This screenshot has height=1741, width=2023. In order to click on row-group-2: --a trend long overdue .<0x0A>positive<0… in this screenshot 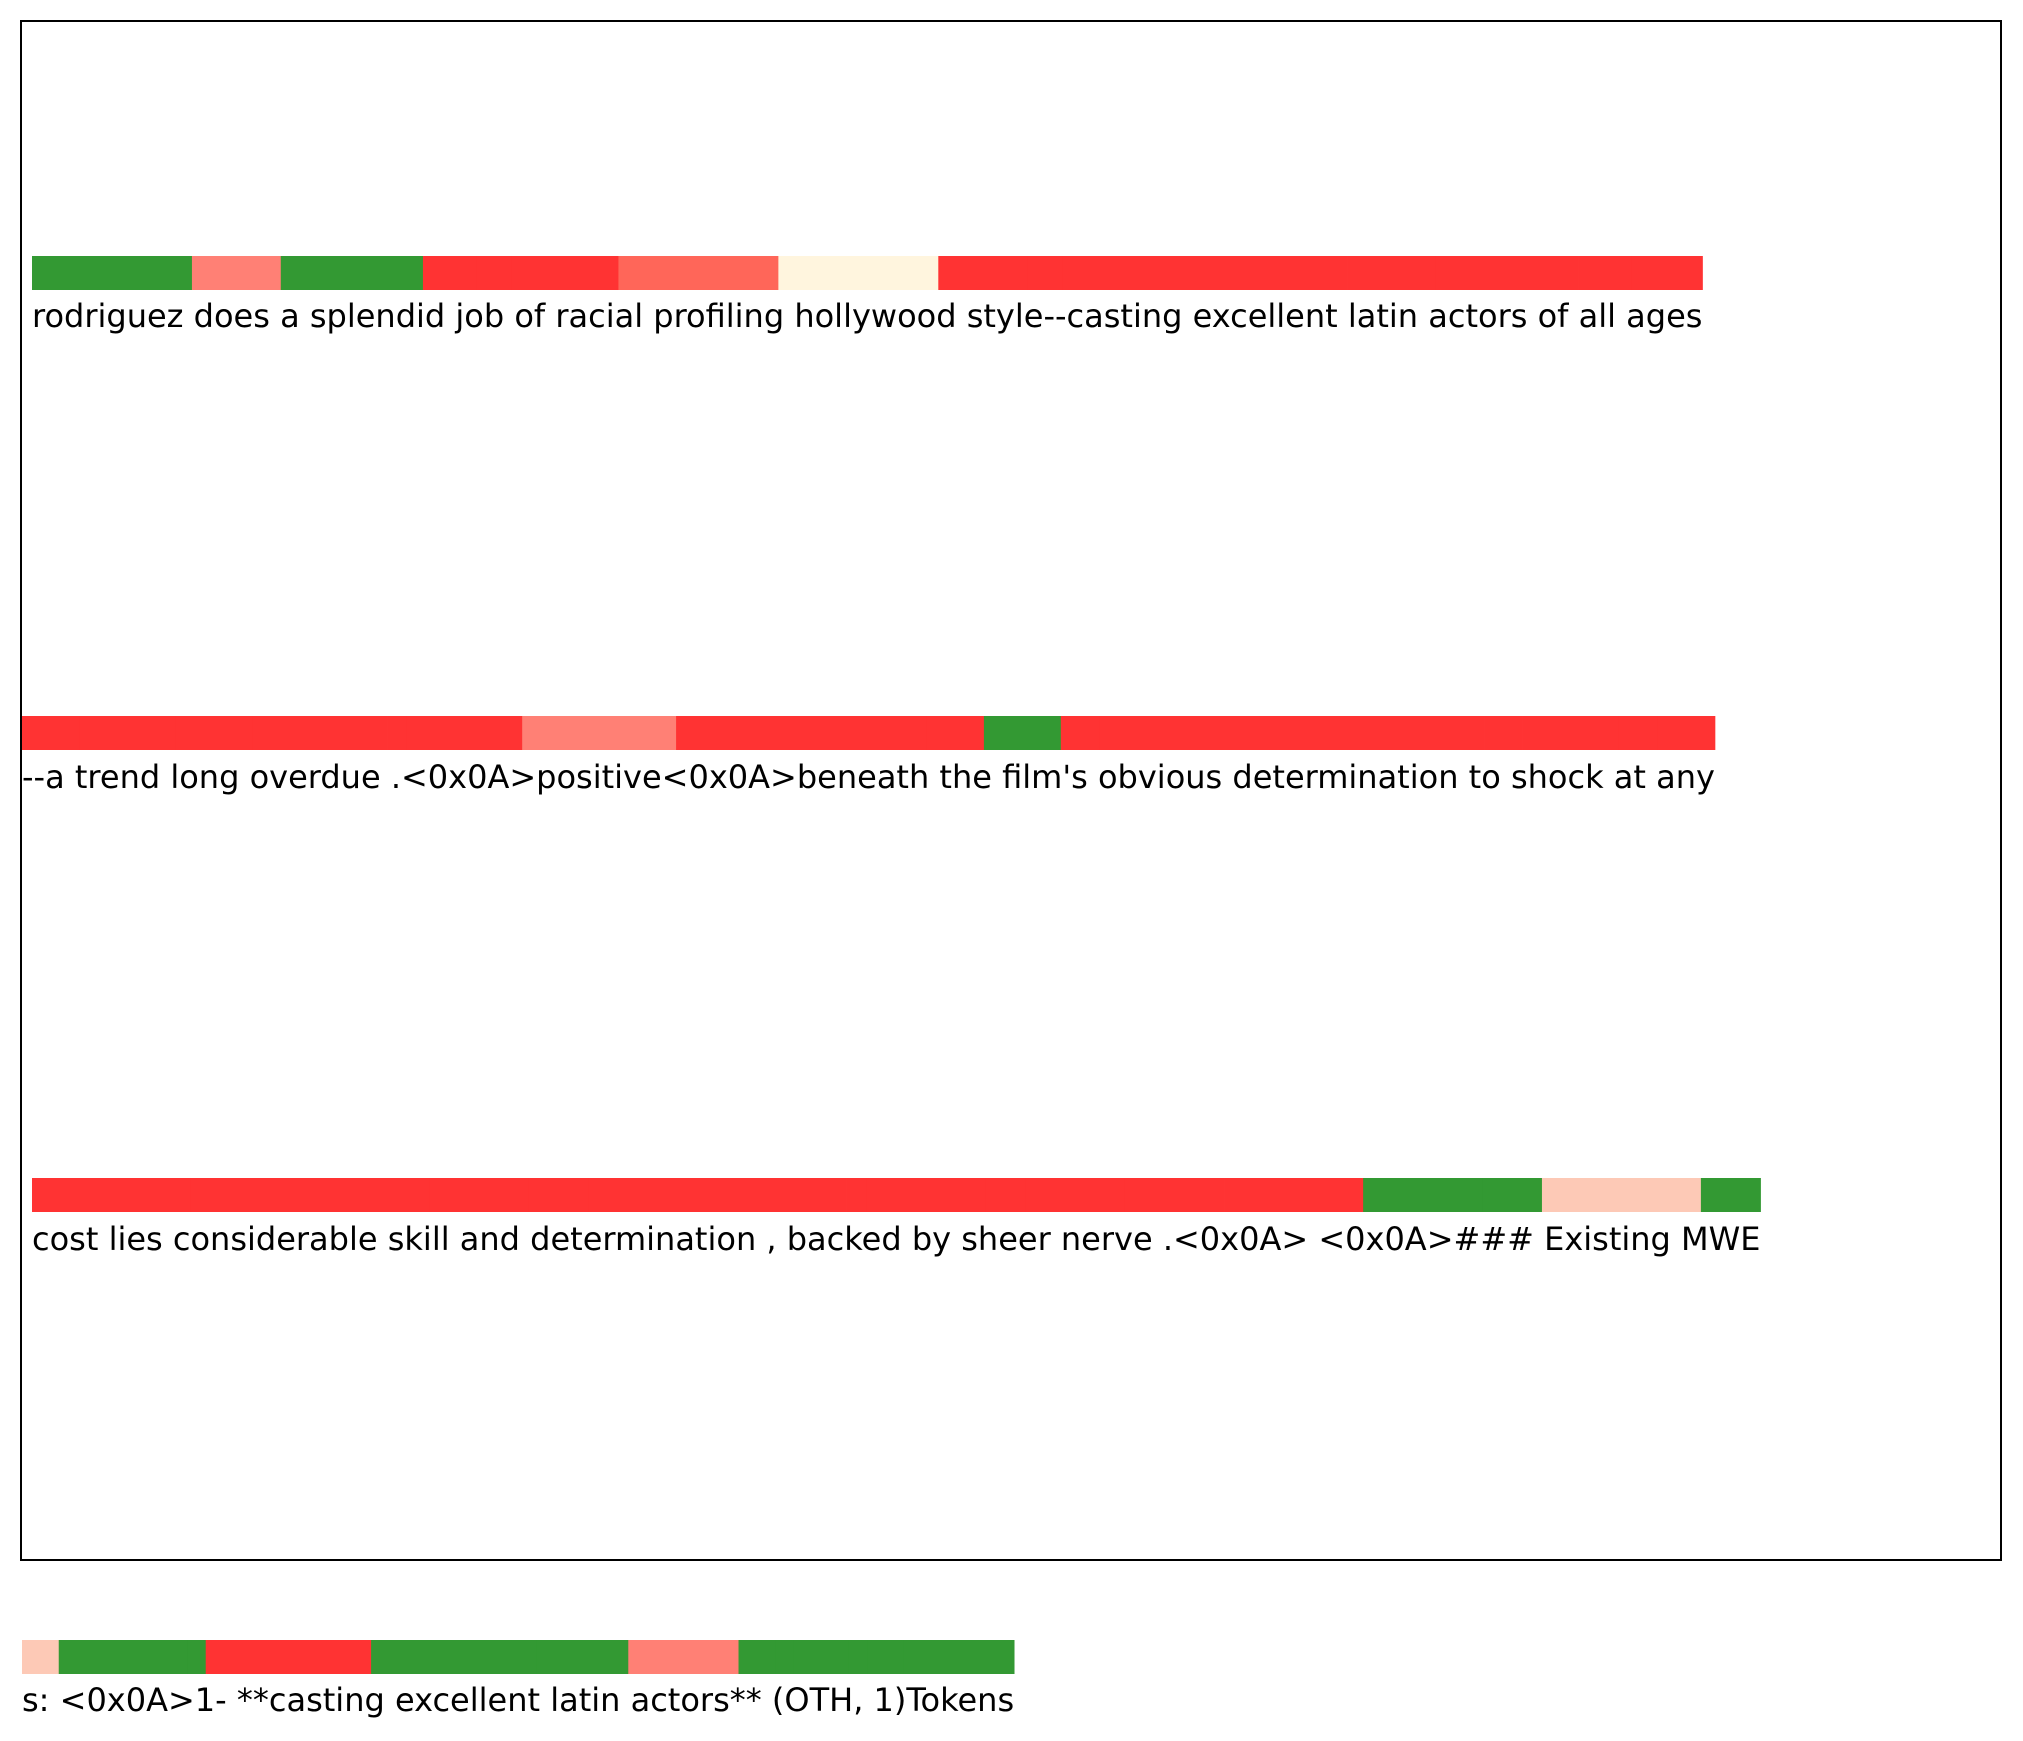, I will do `click(869, 756)`.